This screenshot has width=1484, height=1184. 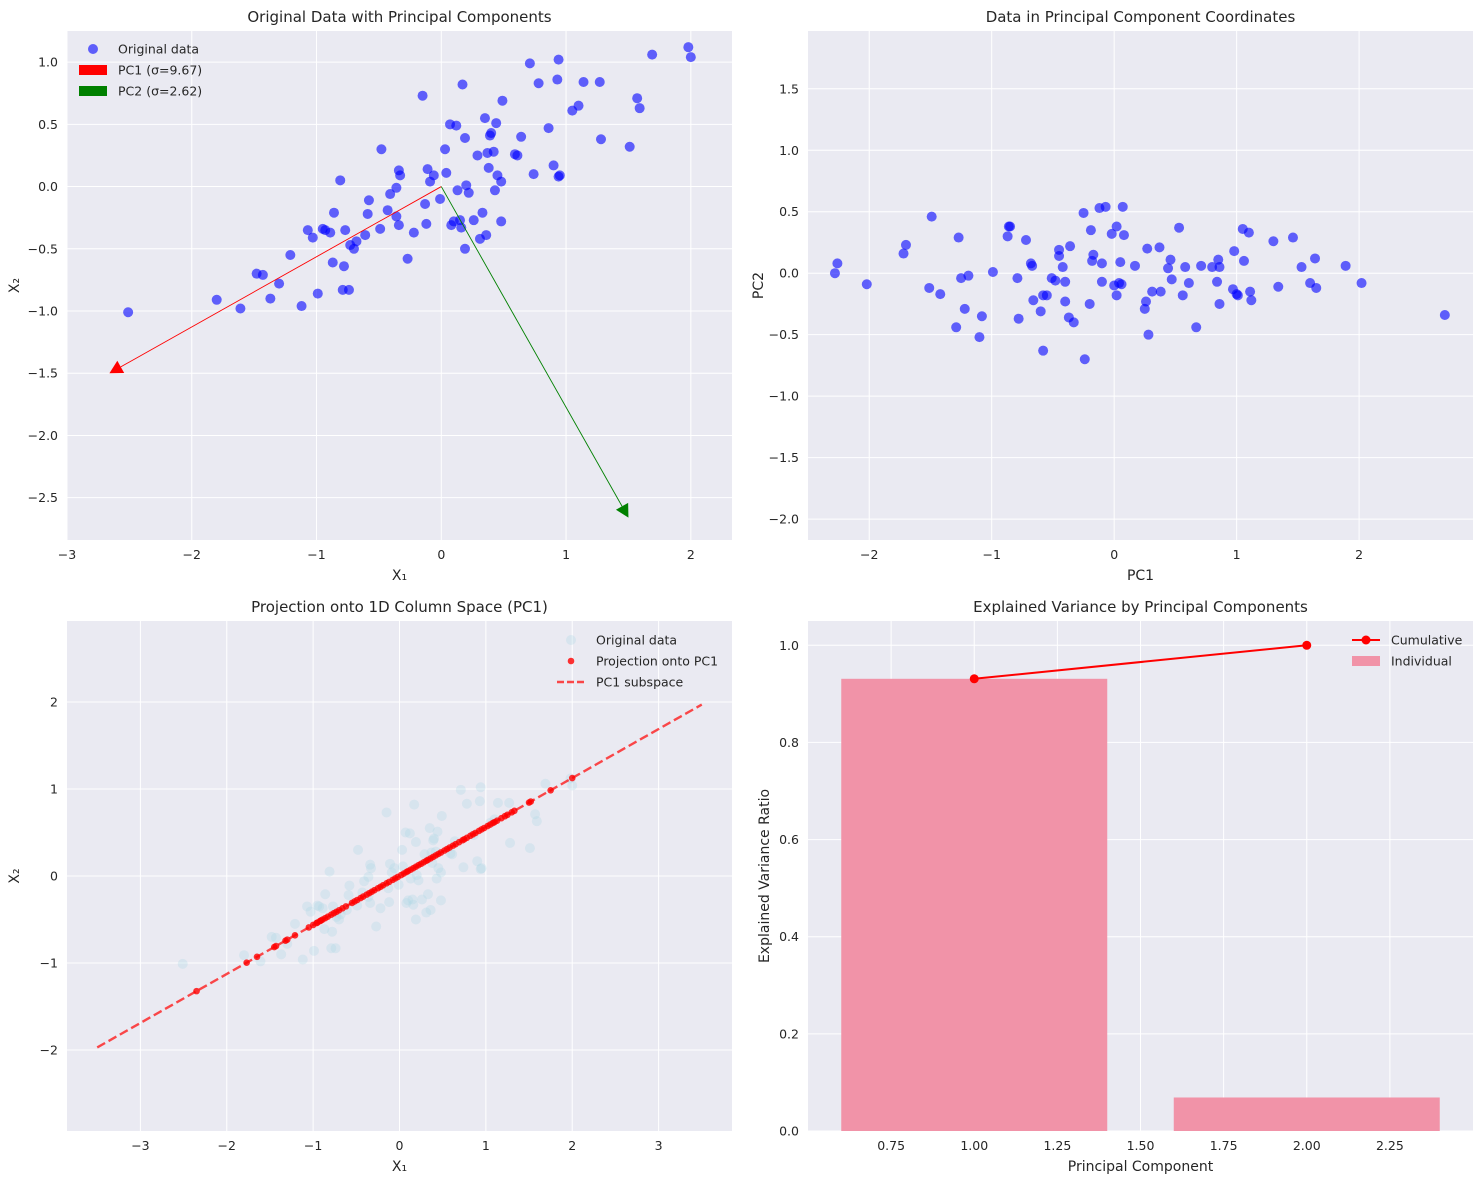 What do you see at coordinates (1366, 661) in the screenshot?
I see `legend-patch` at bounding box center [1366, 661].